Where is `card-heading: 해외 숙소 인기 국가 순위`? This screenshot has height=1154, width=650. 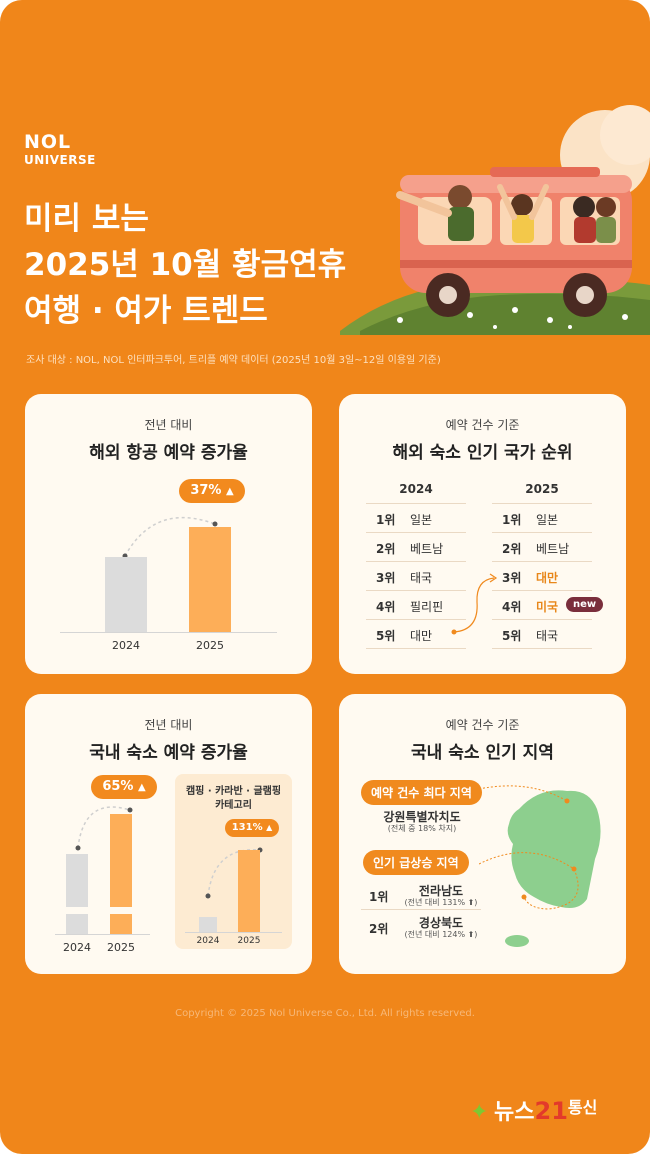 card-heading: 해외 숙소 인기 국가 순위 is located at coordinates (482, 453).